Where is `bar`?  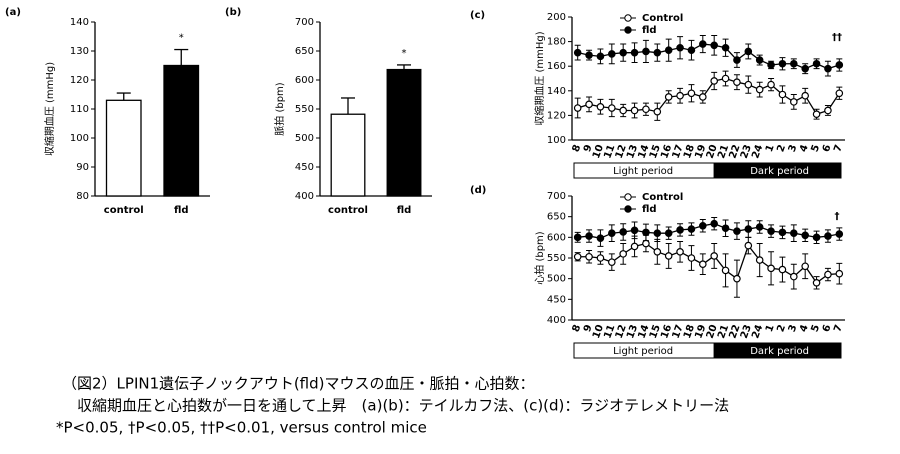
bar is located at coordinates (404, 132).